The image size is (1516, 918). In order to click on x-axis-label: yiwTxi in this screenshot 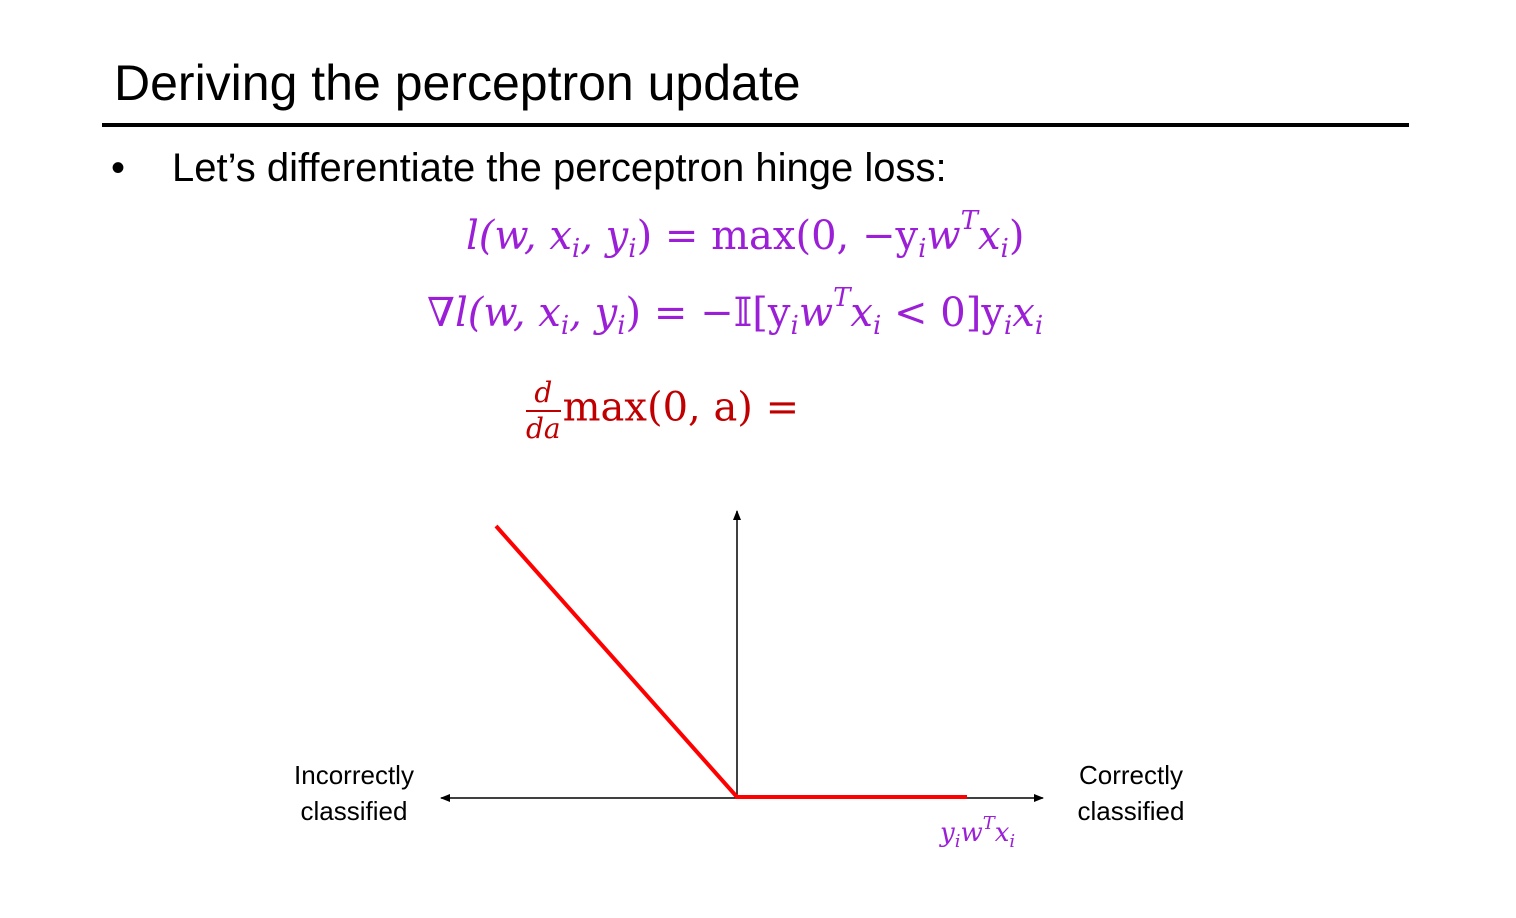, I will do `click(977, 833)`.